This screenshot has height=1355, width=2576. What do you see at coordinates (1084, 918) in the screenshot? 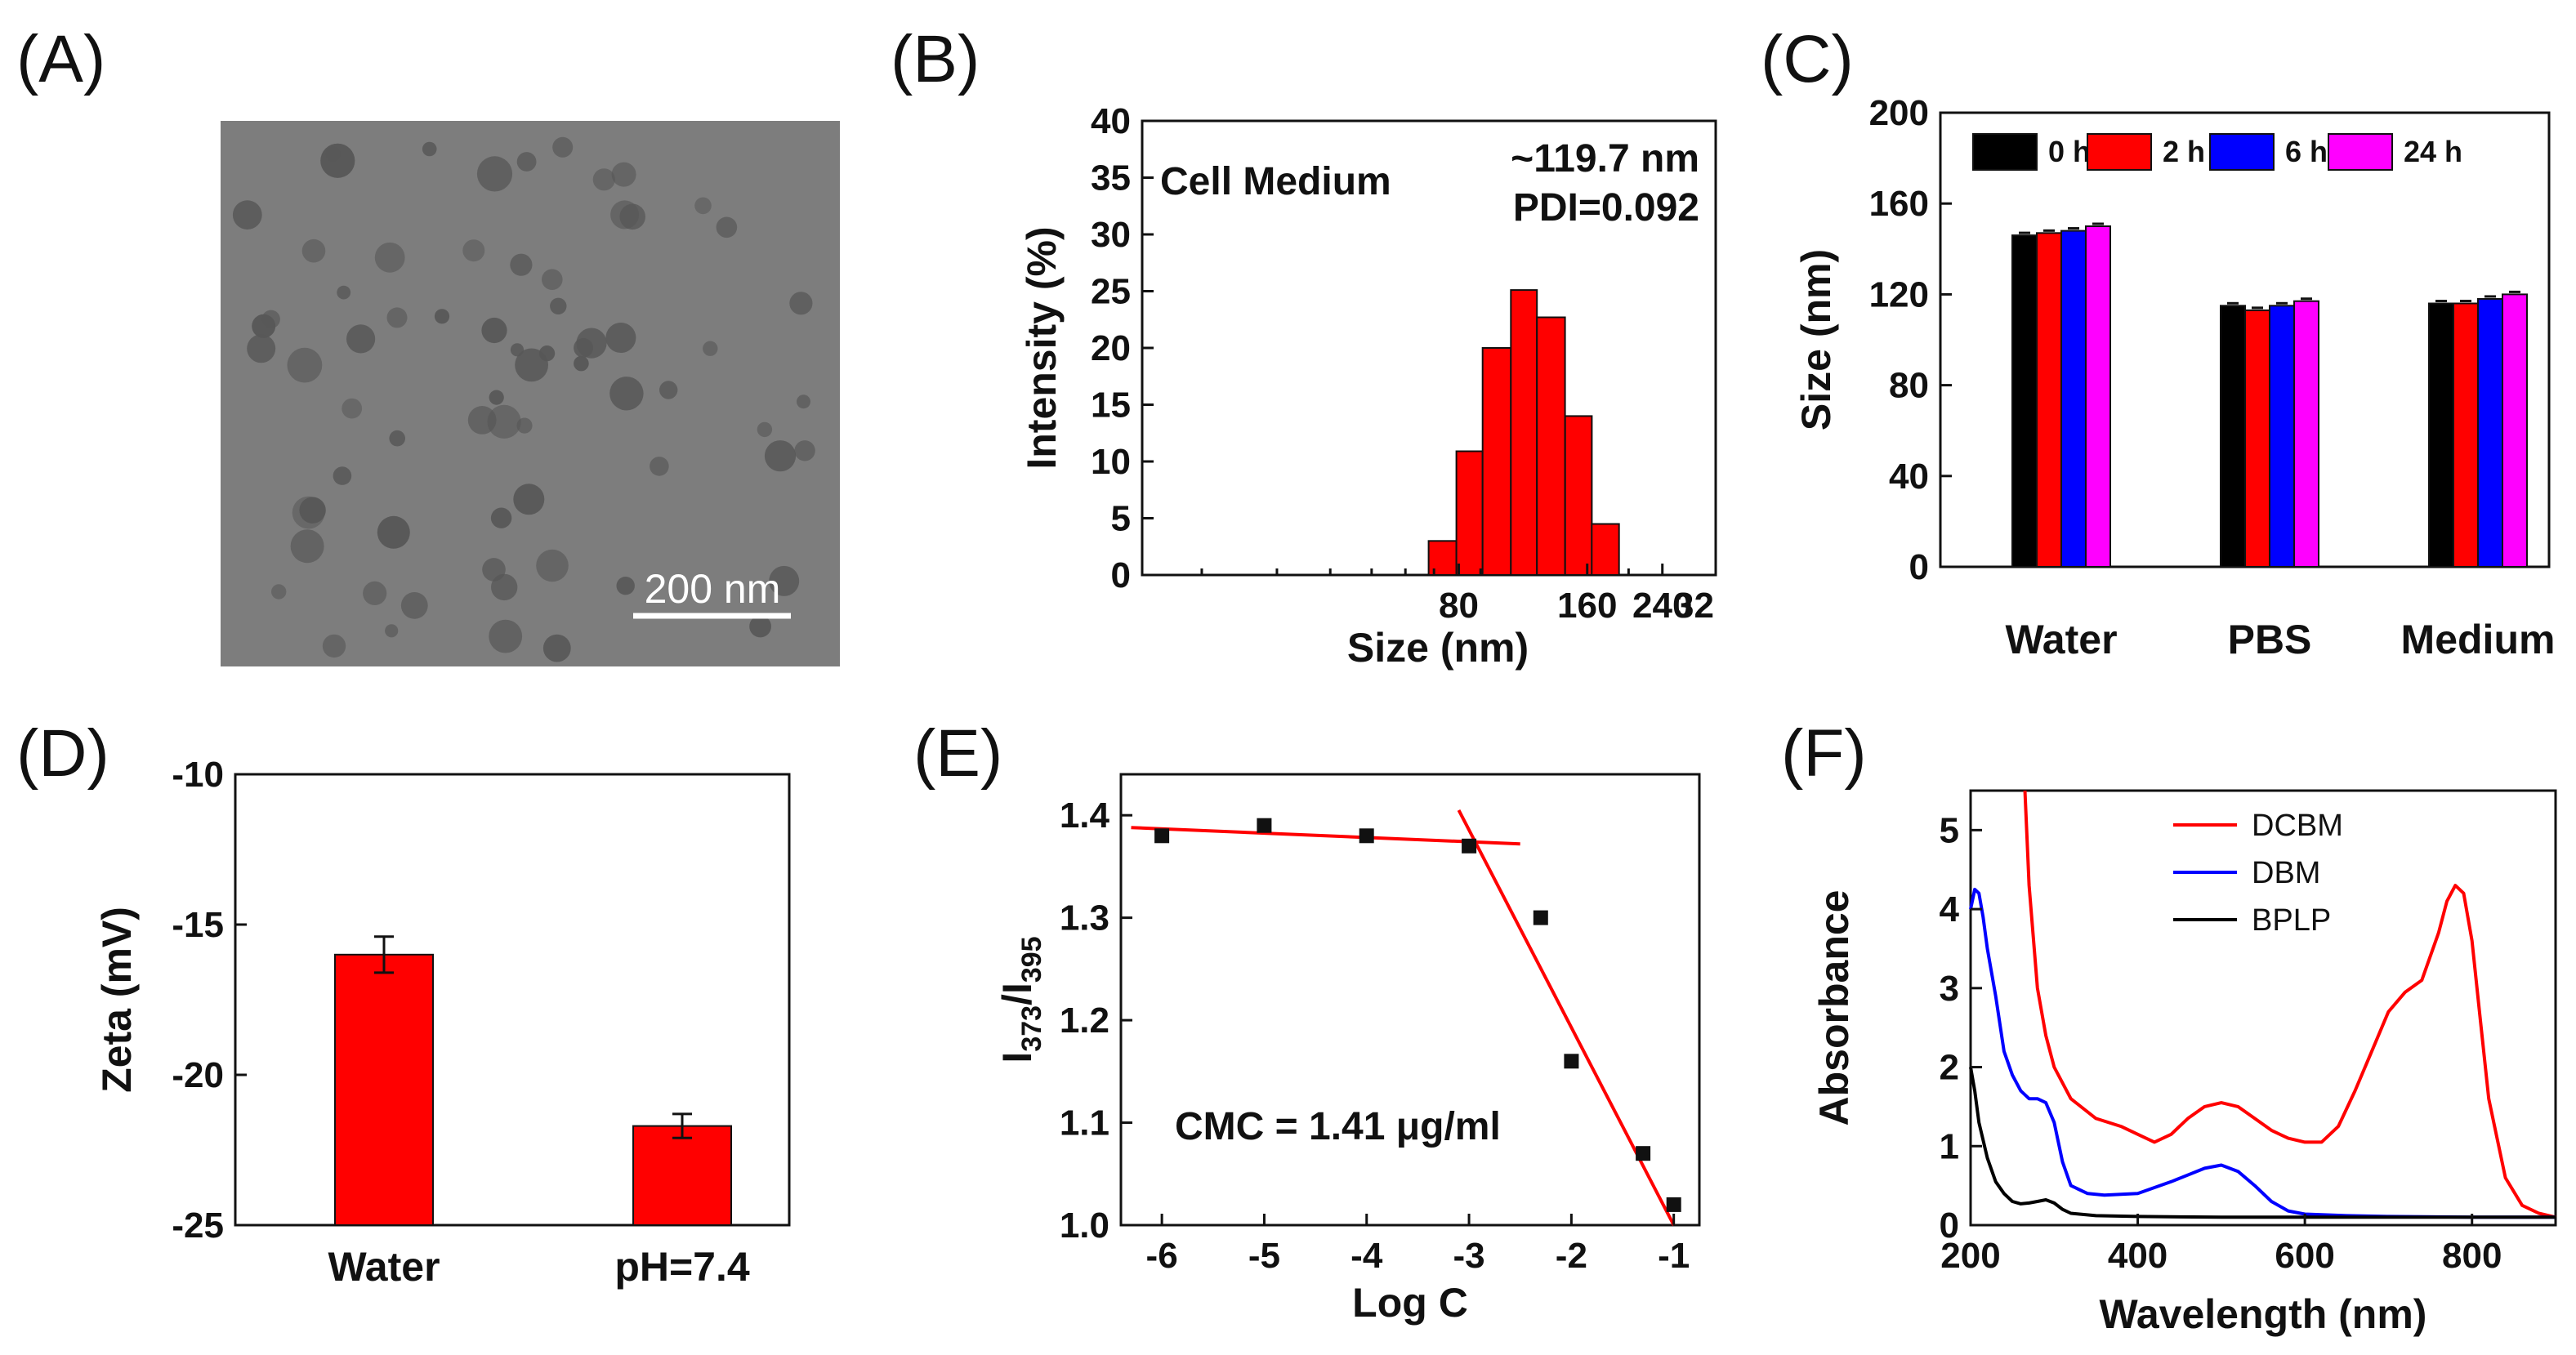
I see `y-tick-label: 1.3` at bounding box center [1084, 918].